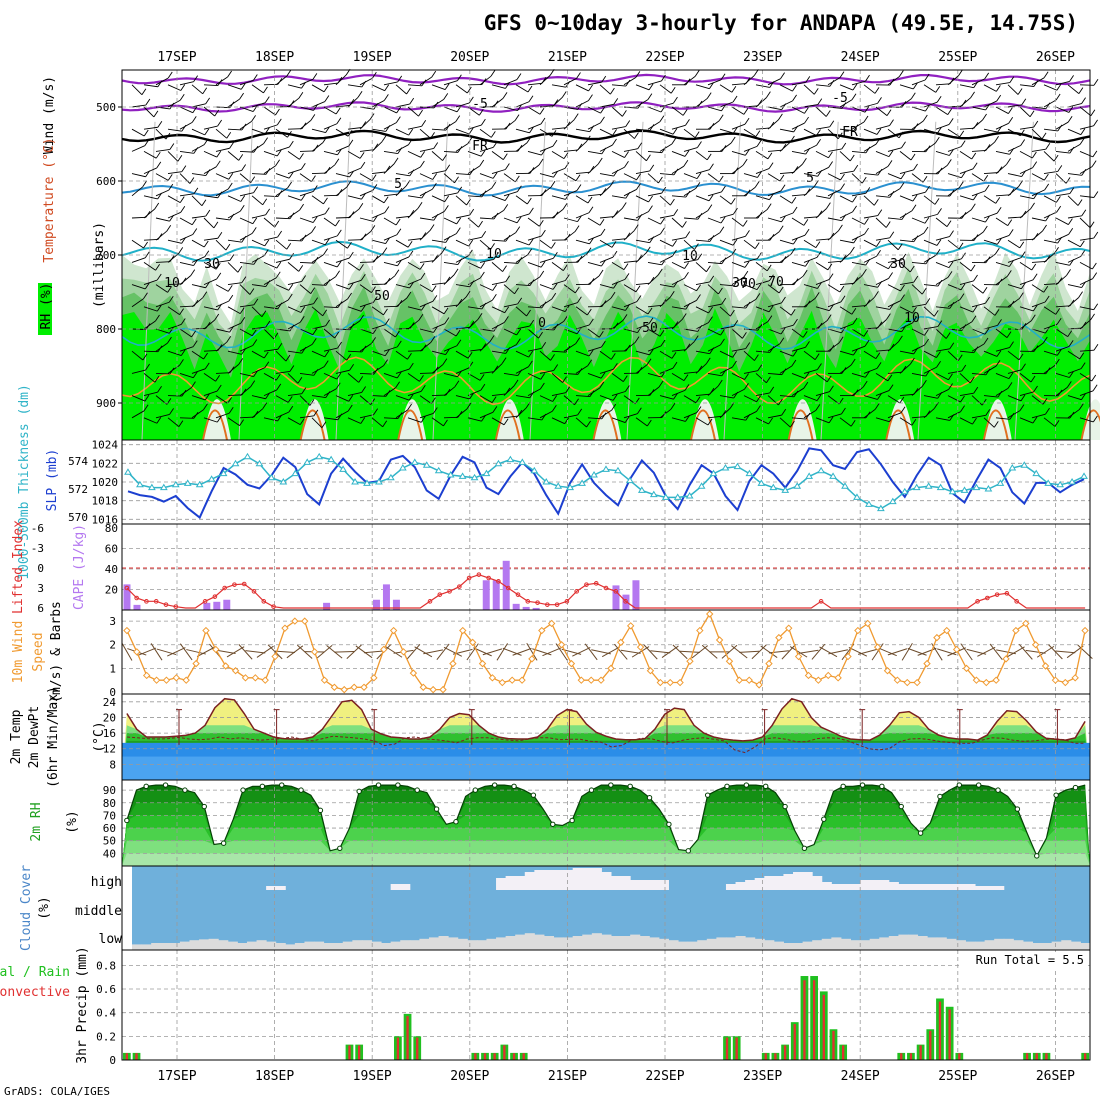  Describe the element at coordinates (37, 528) in the screenshot. I see `li-tick-label: -6` at that location.